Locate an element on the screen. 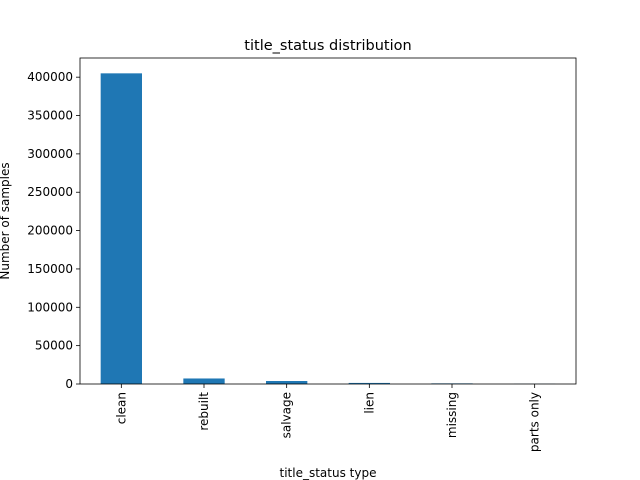 The height and width of the screenshot is (480, 640). x-tick-label: missing is located at coordinates (452, 415).